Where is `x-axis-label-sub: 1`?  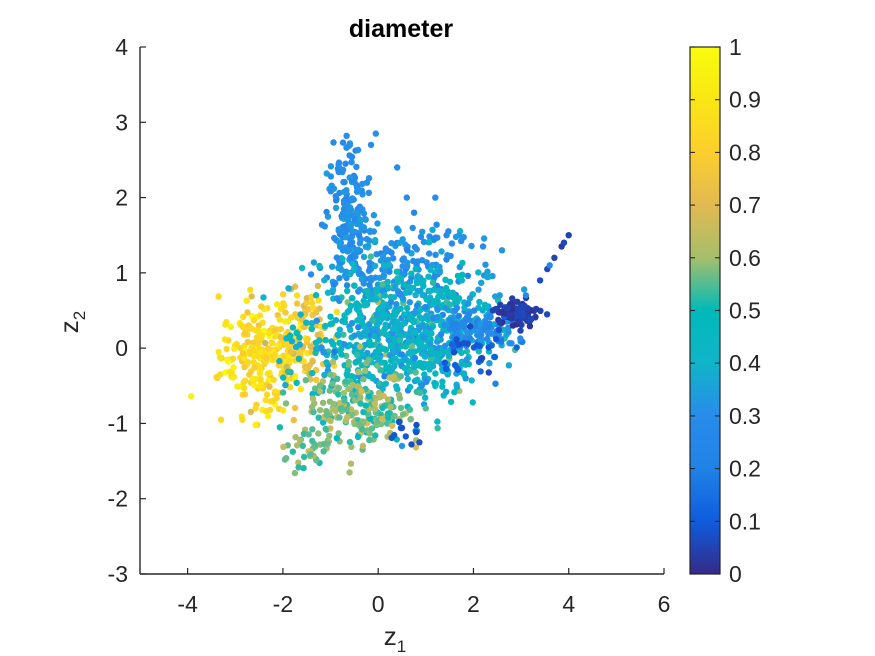
x-axis-label-sub: 1 is located at coordinates (401, 646).